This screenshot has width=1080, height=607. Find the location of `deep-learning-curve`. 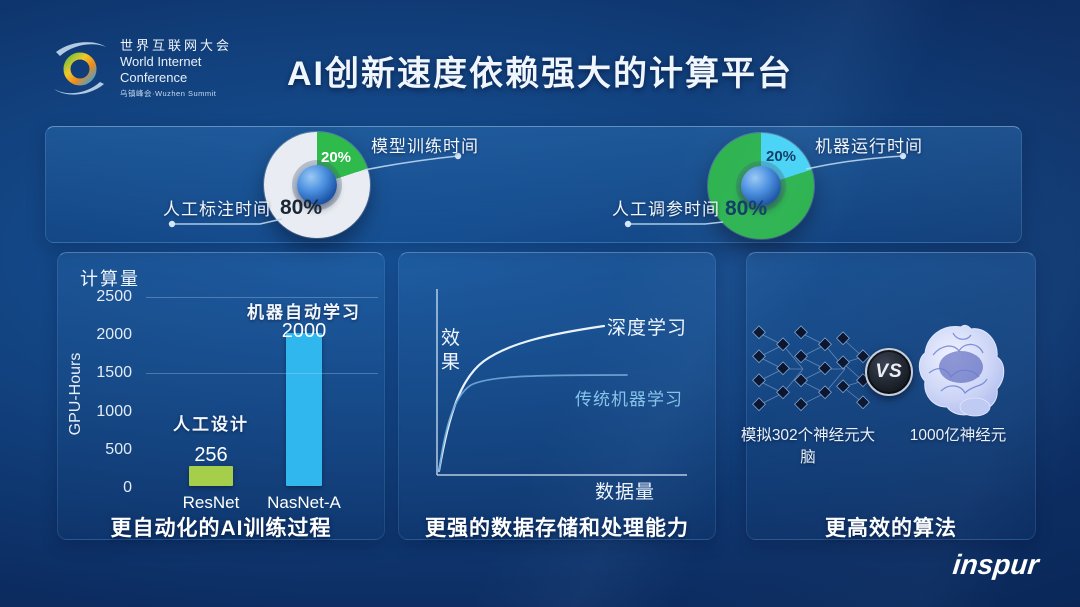

deep-learning-curve is located at coordinates (521, 398).